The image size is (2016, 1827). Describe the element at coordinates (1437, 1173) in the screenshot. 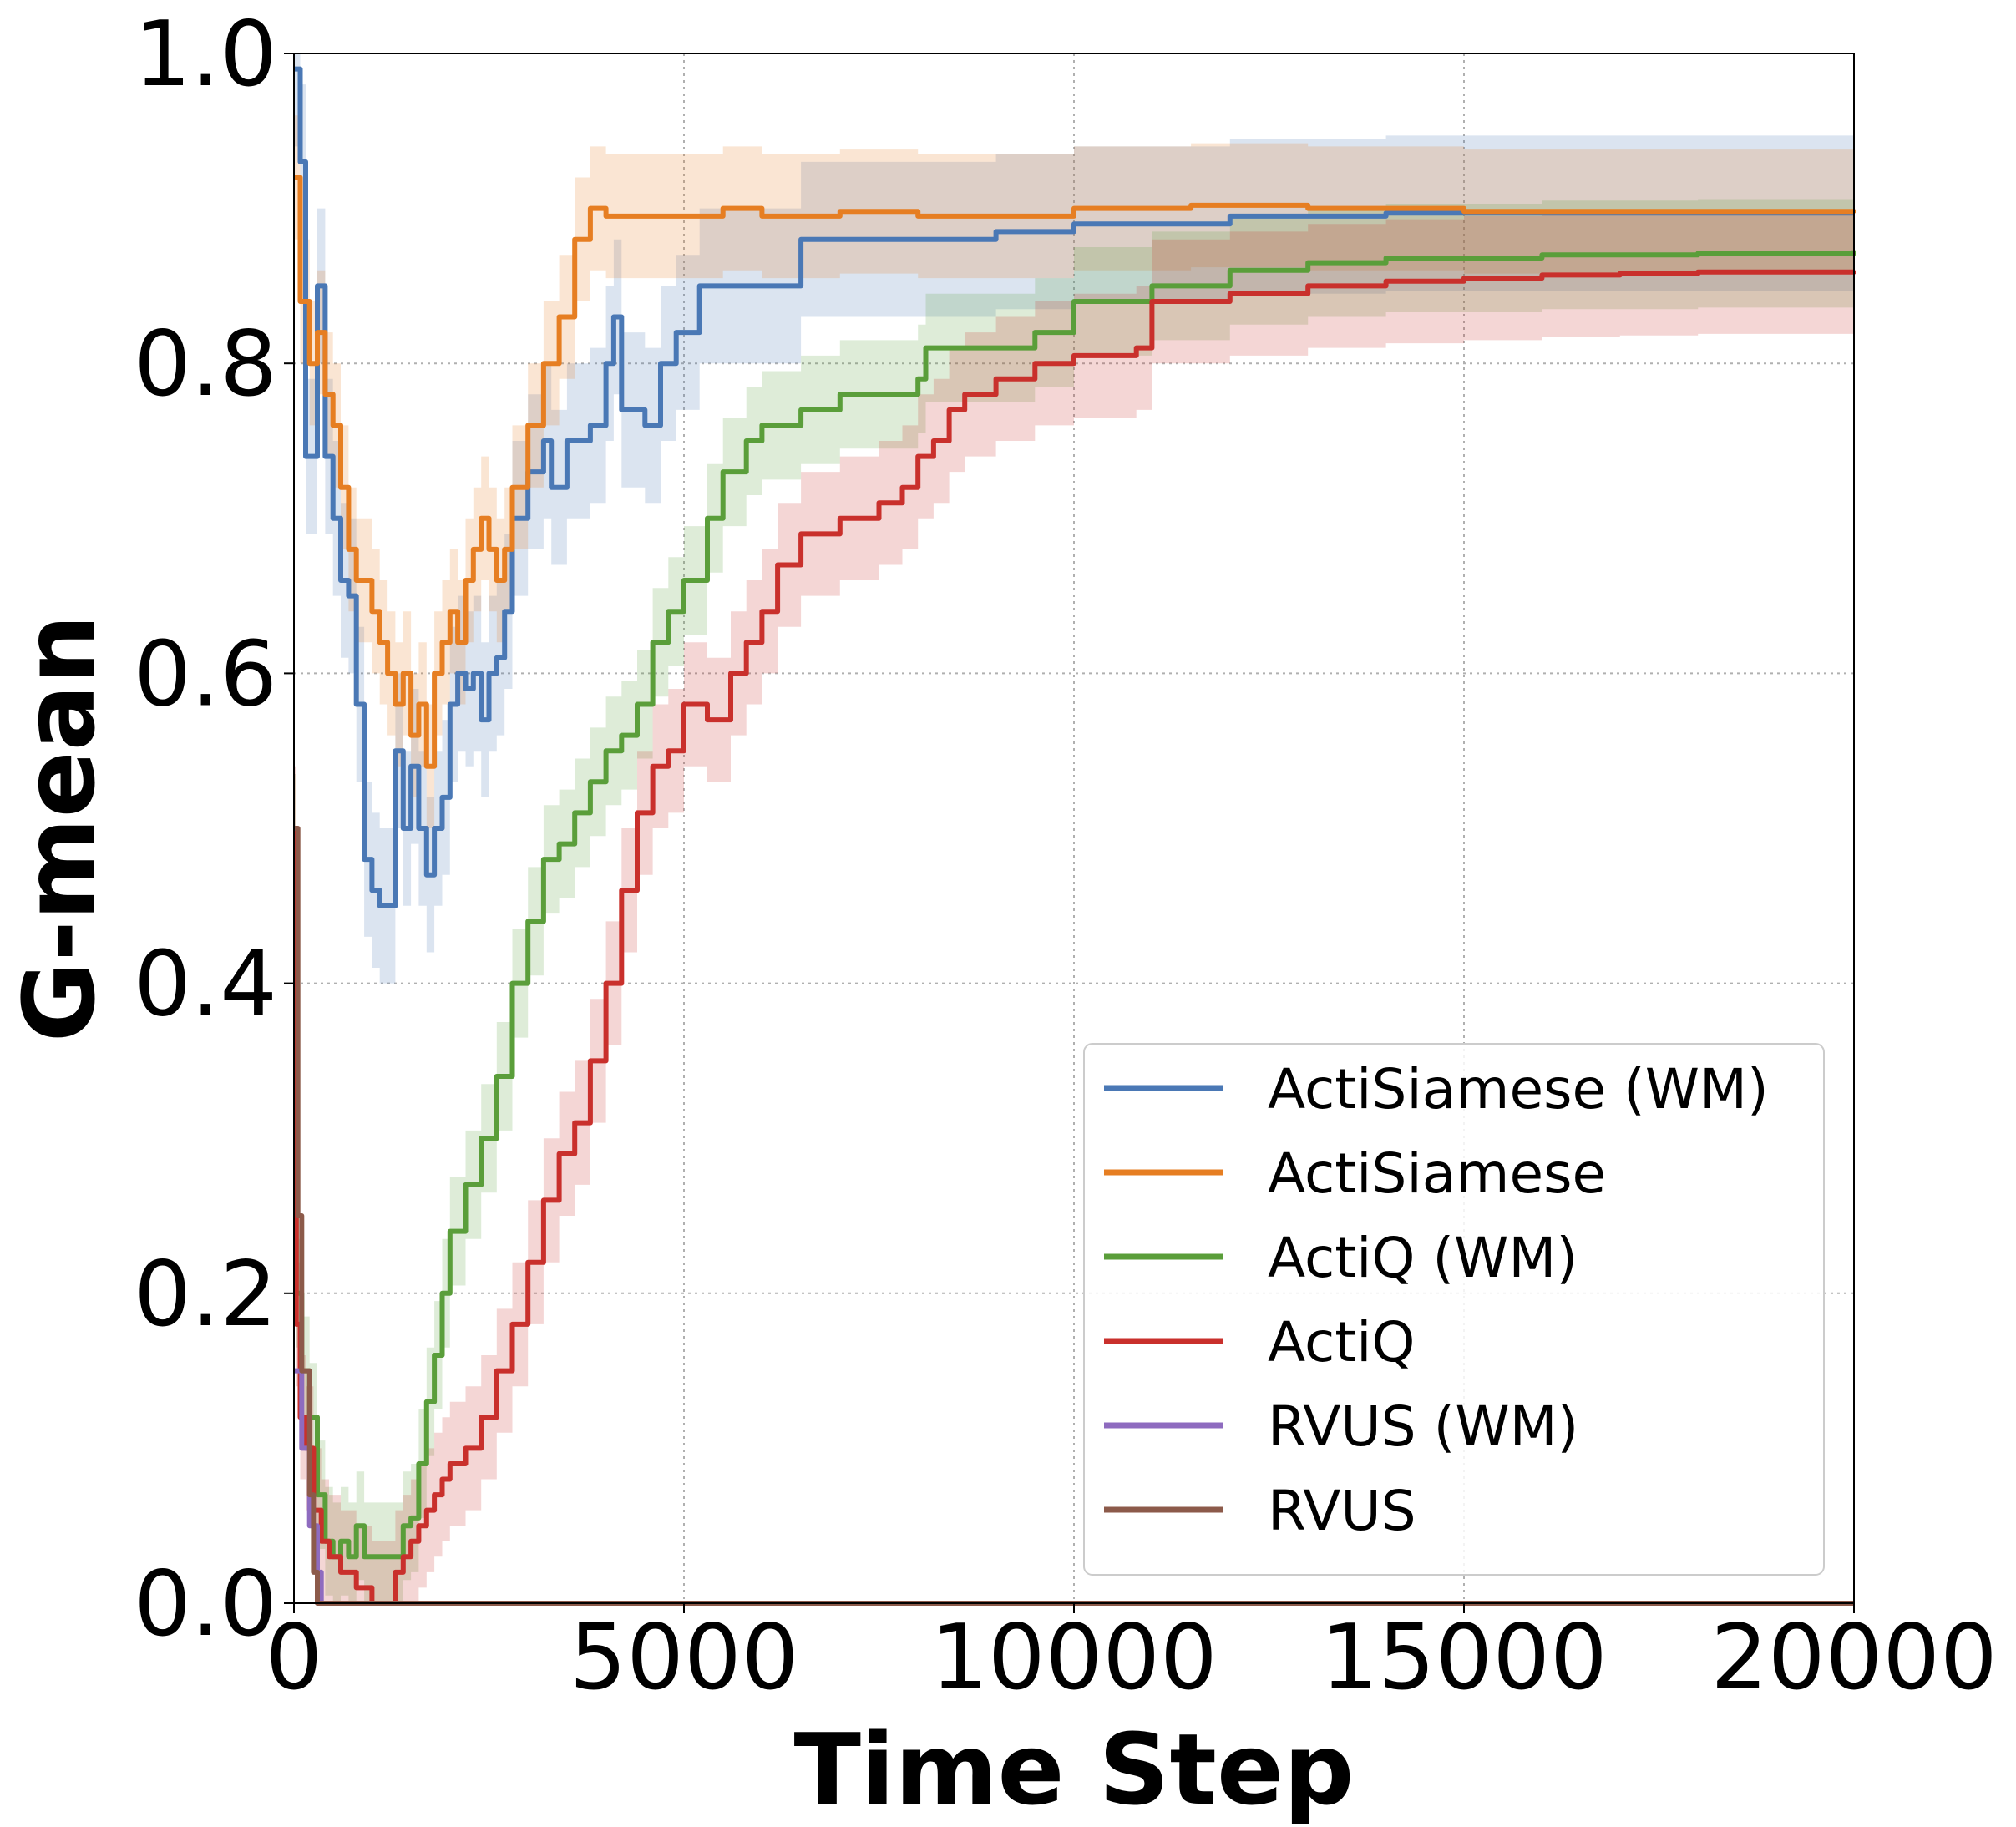

I see `legend-label-actisiamese: ActiSiamese` at that location.